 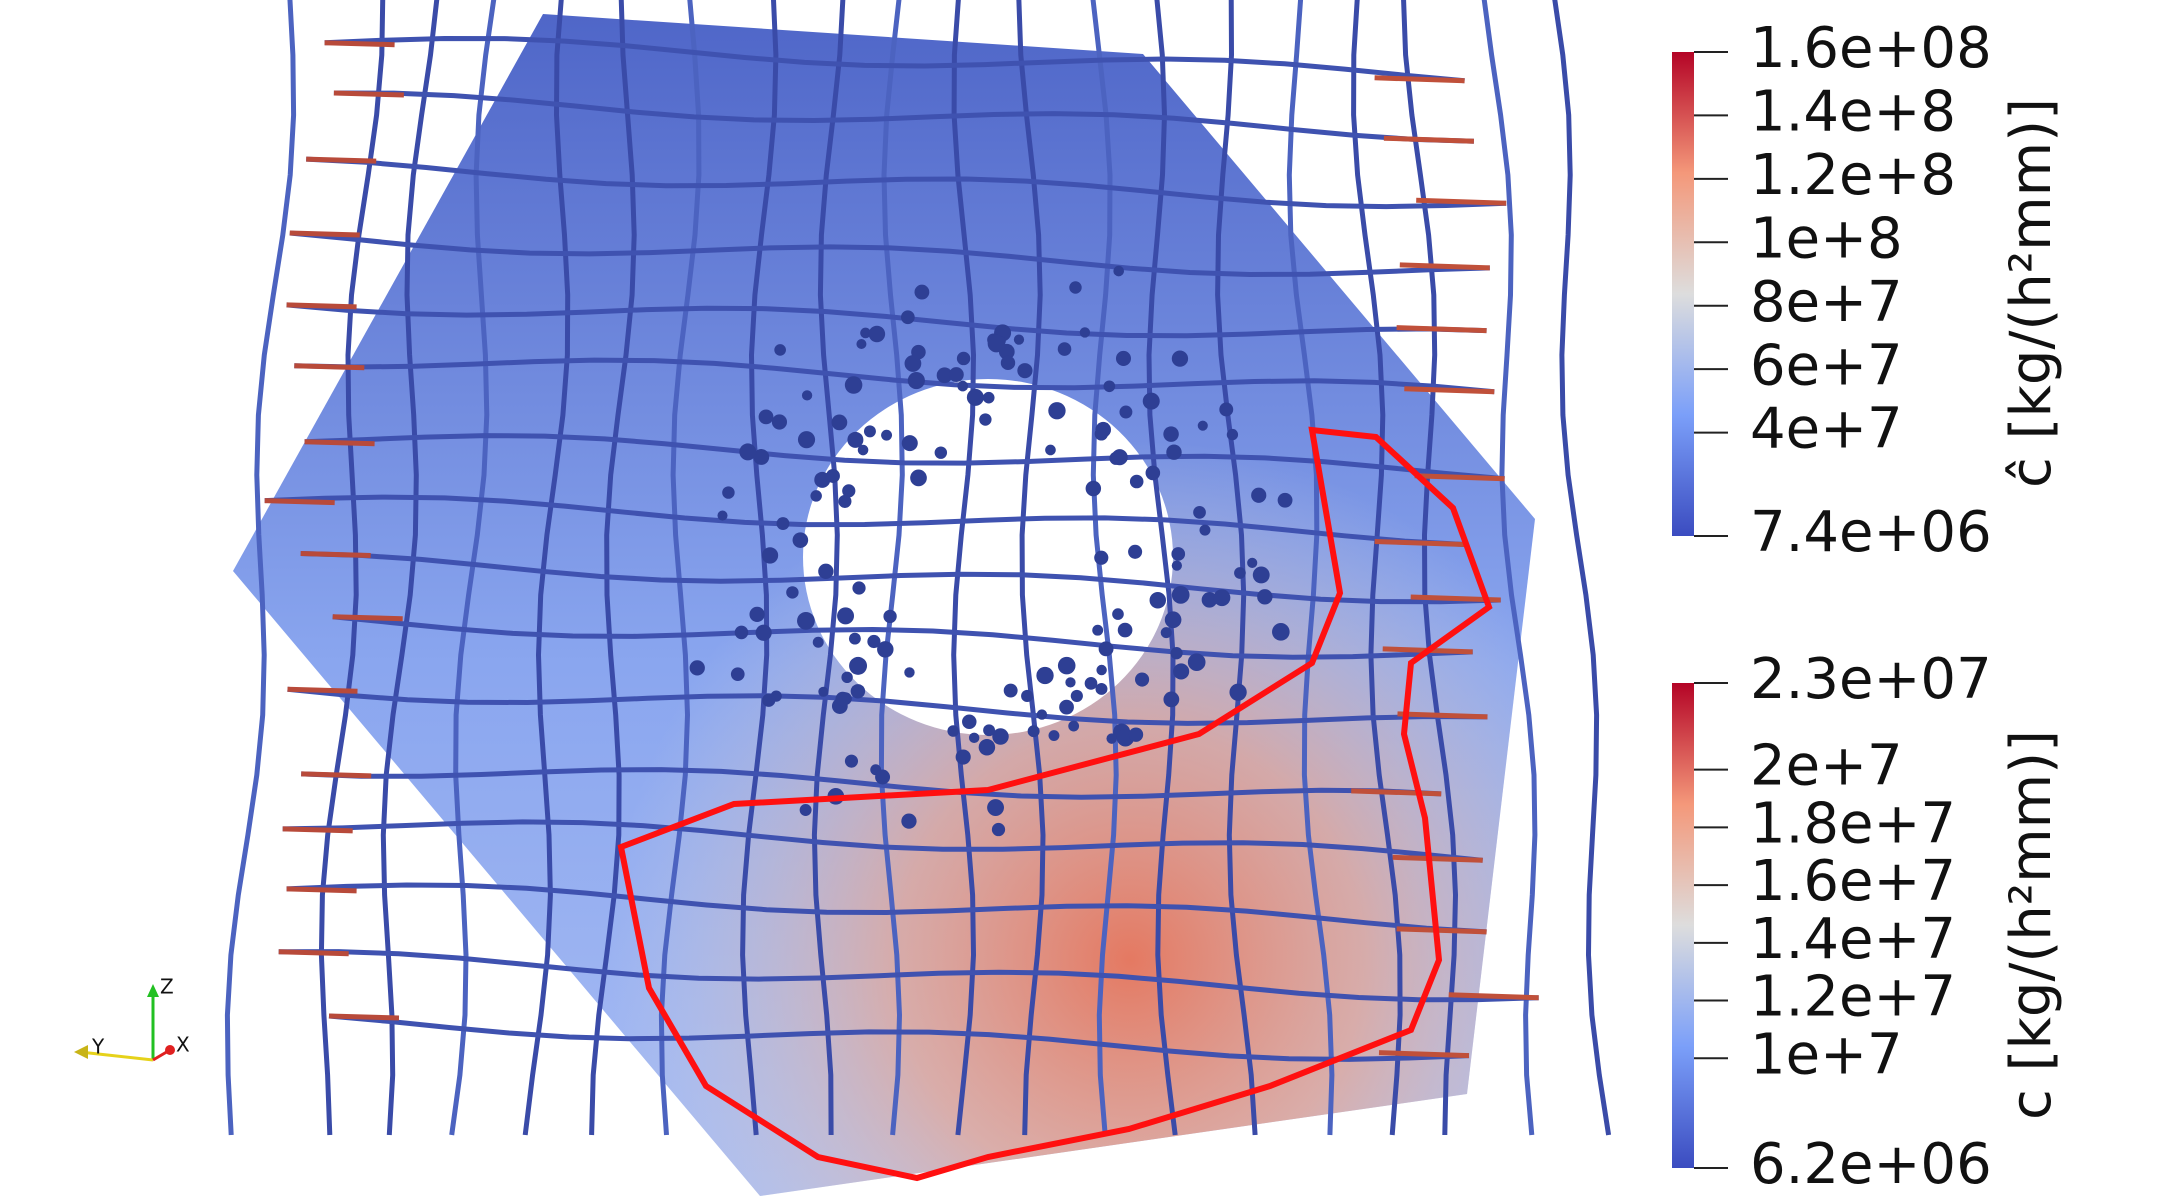 What do you see at coordinates (1826, 429) in the screenshot?
I see `colorbar-tick-label: 4e+7` at bounding box center [1826, 429].